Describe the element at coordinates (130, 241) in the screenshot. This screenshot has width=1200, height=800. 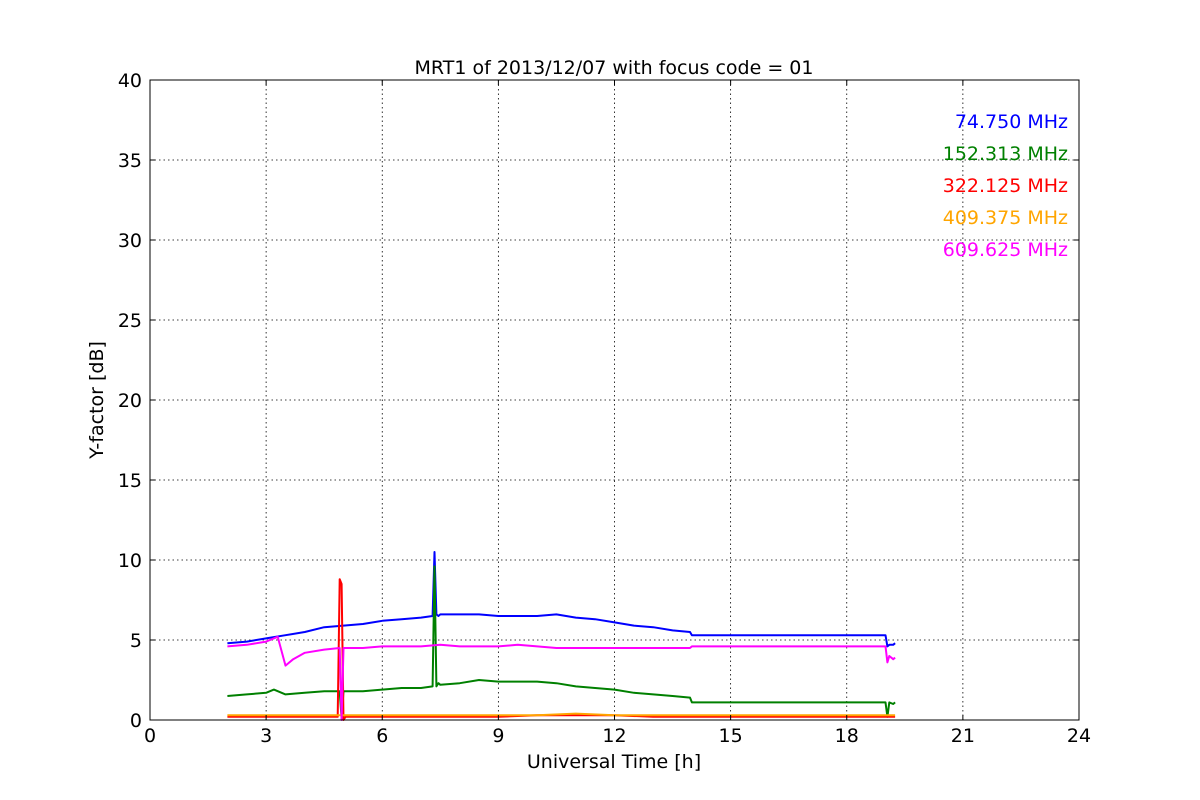
I see `y-tick-label: 30` at that location.